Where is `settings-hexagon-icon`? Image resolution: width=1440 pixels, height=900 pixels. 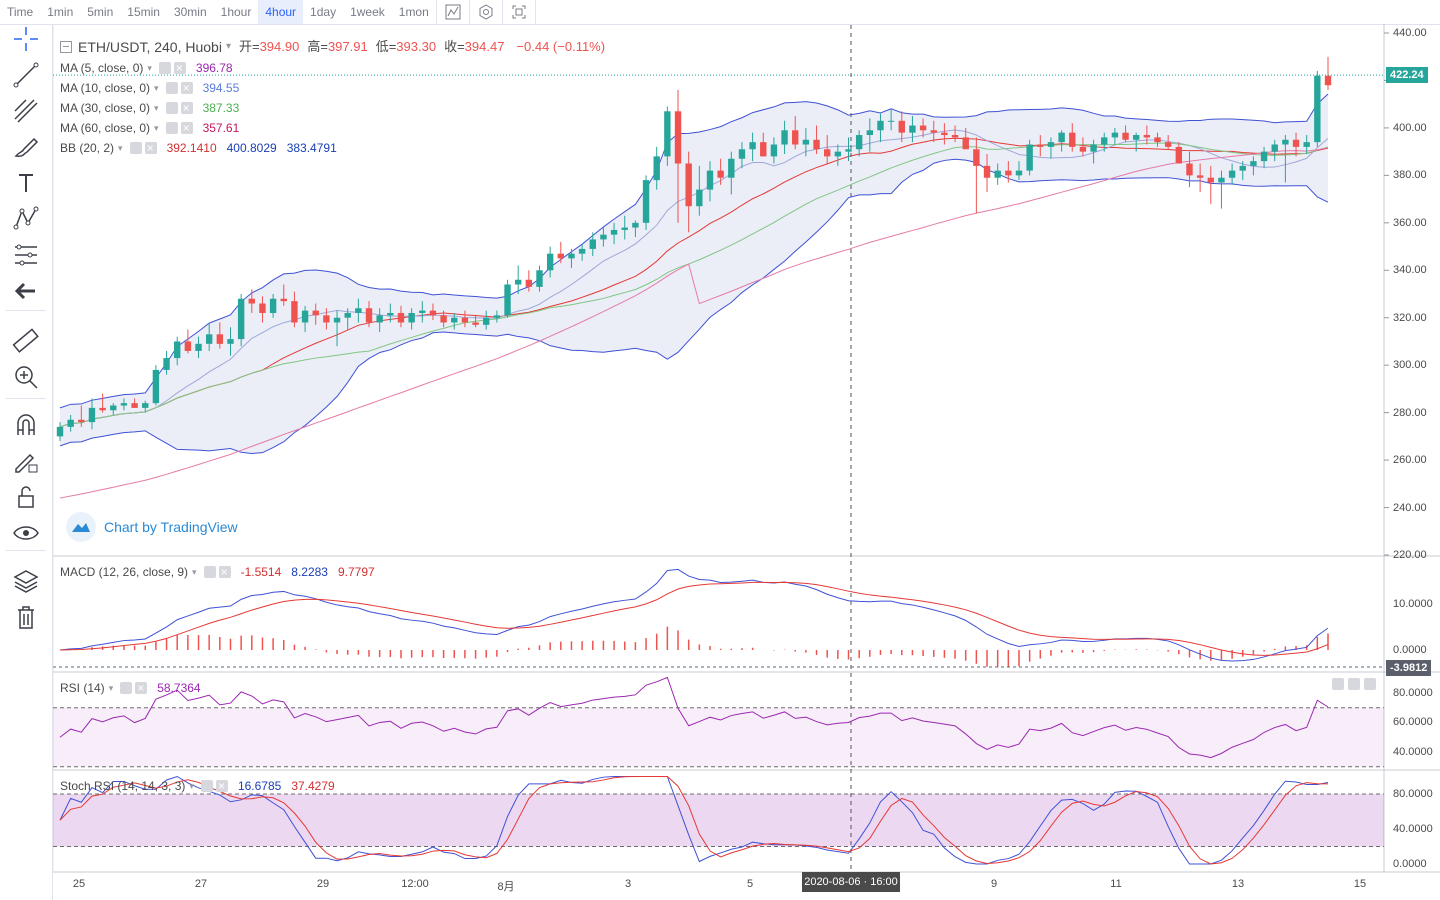
settings-hexagon-icon is located at coordinates (486, 12).